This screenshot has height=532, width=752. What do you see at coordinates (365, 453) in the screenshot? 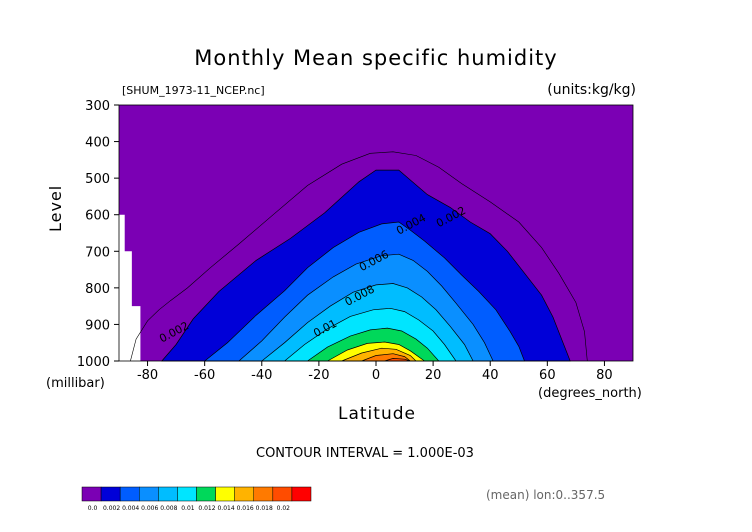
I see `contour-interval-text: CONTOUR INTERVAL = 1.000E-03` at bounding box center [365, 453].